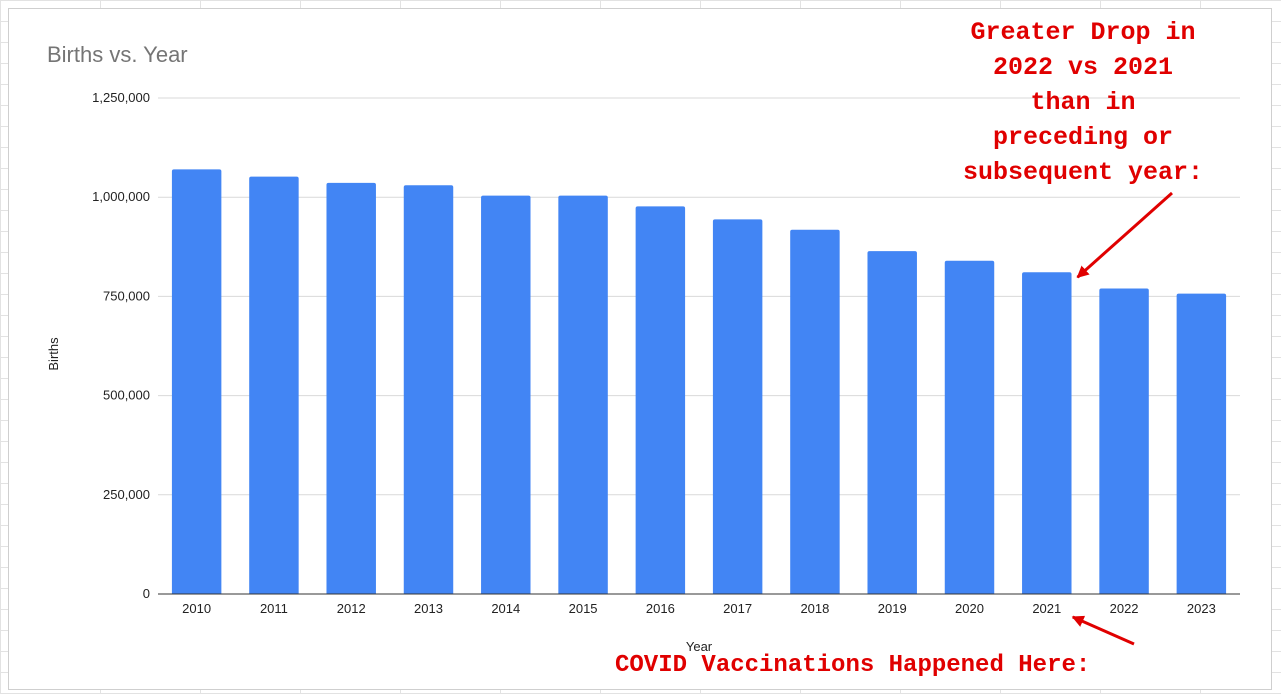  Describe the element at coordinates (1124, 441) in the screenshot. I see `bar-2022` at that location.